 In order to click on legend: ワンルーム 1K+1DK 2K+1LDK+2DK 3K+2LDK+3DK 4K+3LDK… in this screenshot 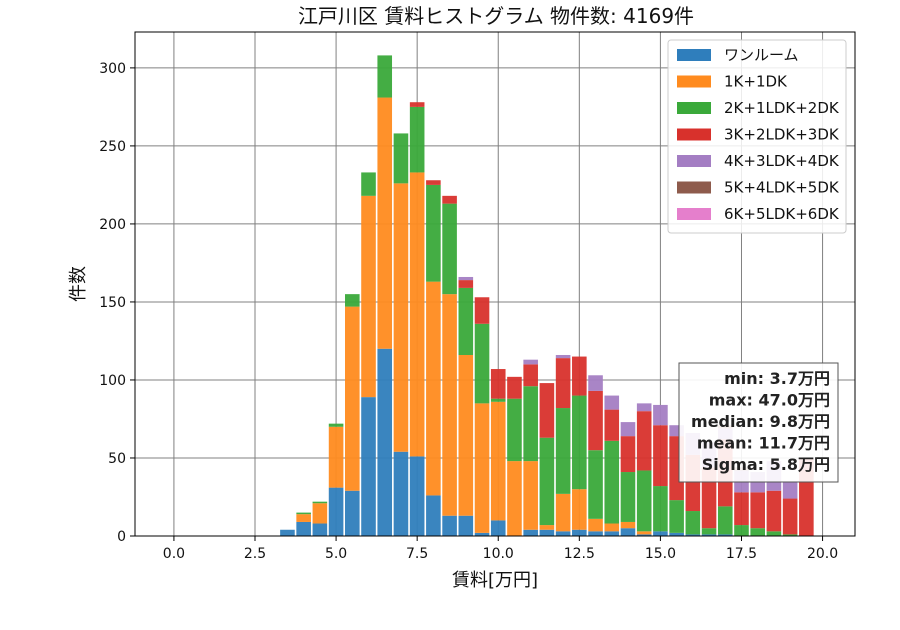, I will do `click(757, 136)`.